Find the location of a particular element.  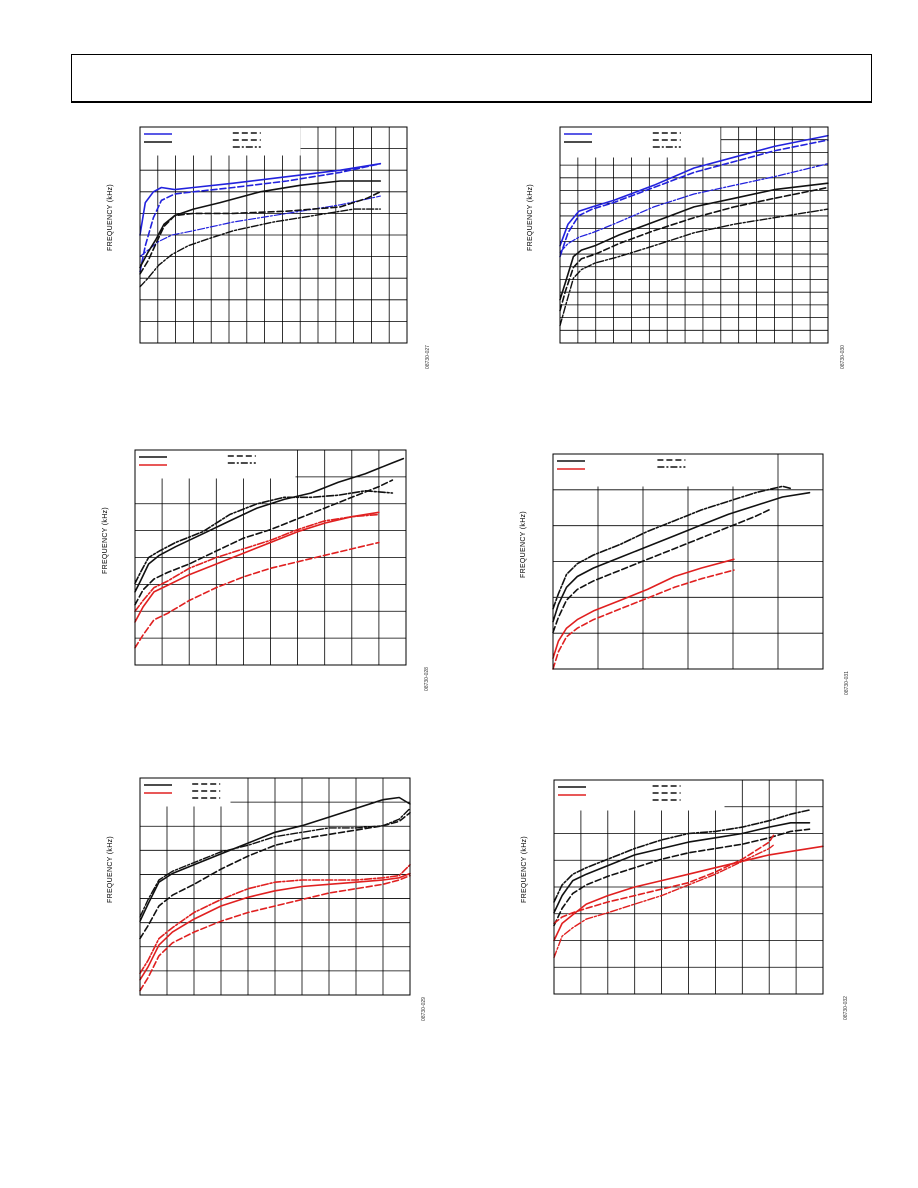

figure-code: 08730-031 is located at coordinates (846, 683).